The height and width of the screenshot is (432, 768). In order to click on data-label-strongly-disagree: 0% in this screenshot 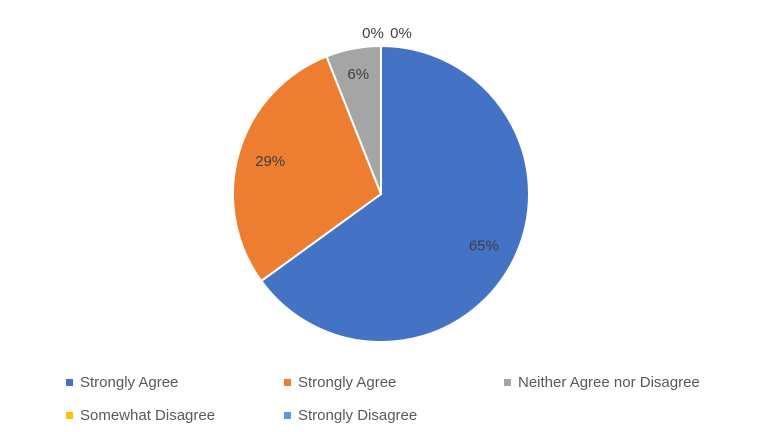, I will do `click(401, 33)`.